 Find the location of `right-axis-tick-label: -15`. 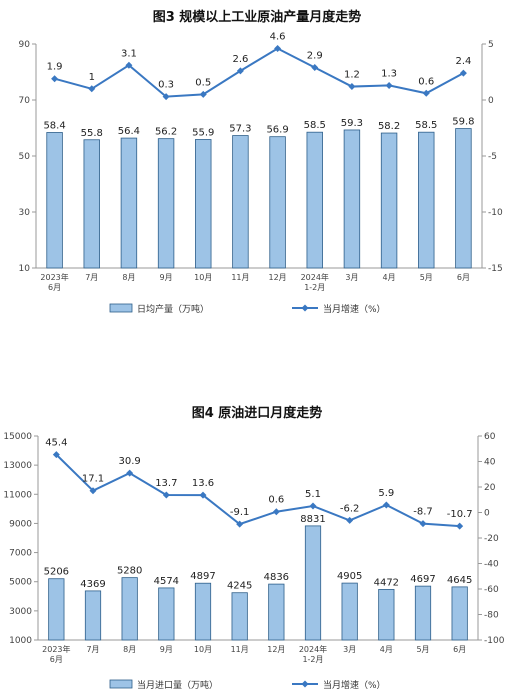

right-axis-tick-label: -15 is located at coordinates (495, 269).